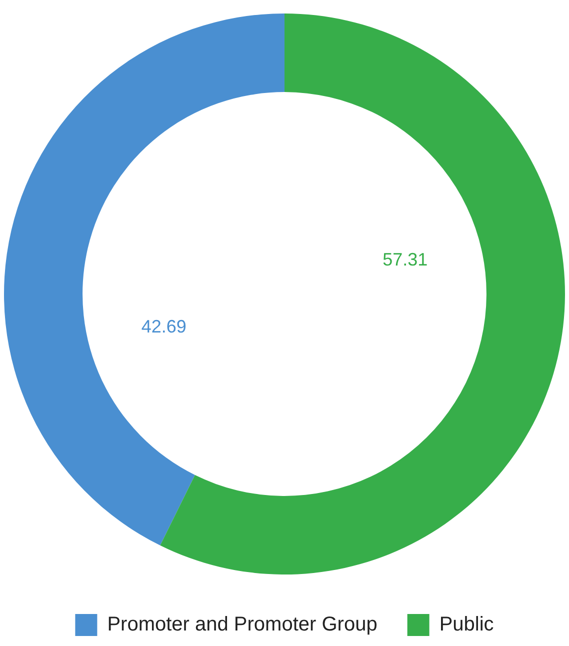  Describe the element at coordinates (405, 260) in the screenshot. I see `data-label: 57.31` at that location.